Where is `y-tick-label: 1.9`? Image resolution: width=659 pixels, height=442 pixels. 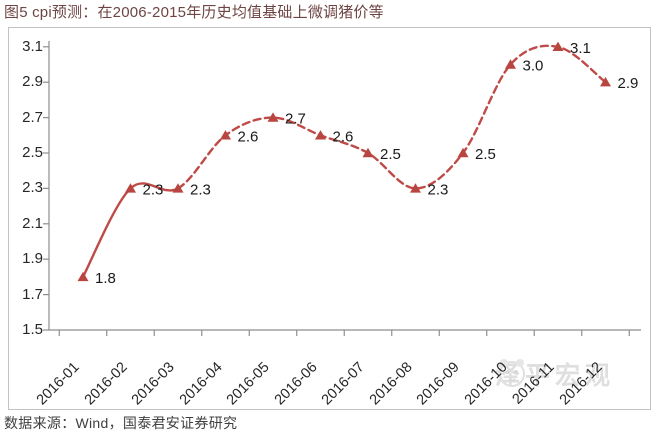 y-tick-label: 1.9 is located at coordinates (32, 259).